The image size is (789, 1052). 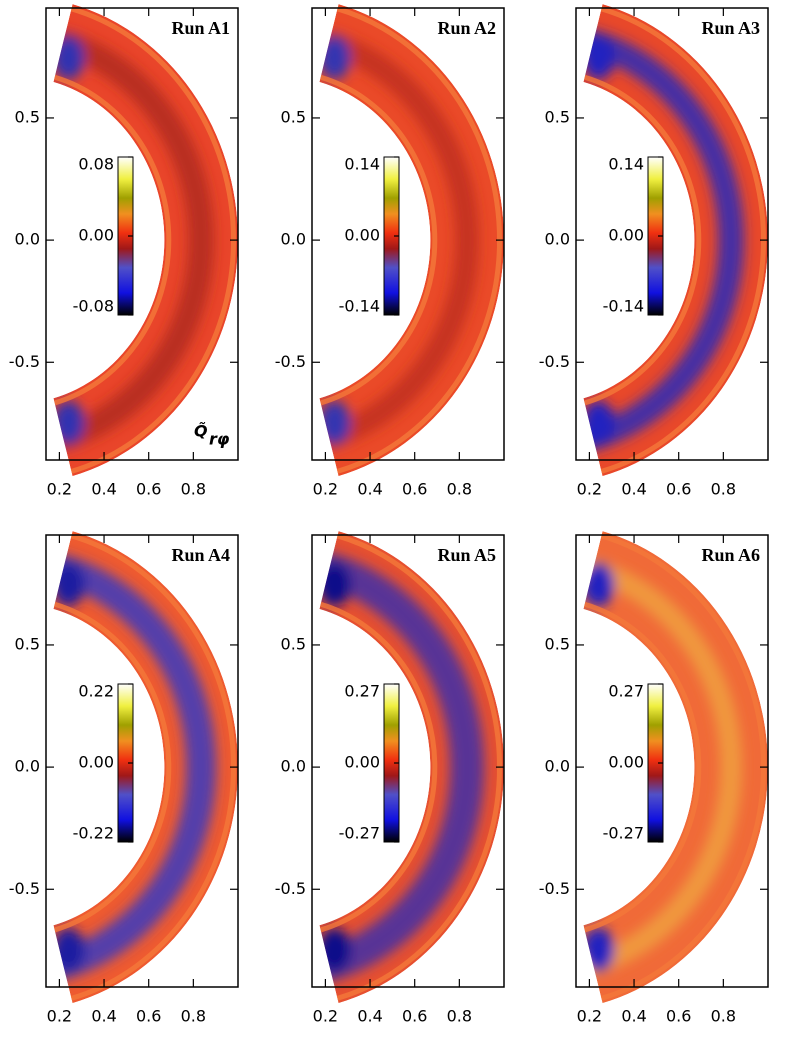 What do you see at coordinates (96, 164) in the screenshot?
I see `colorbar-label: 0.08` at bounding box center [96, 164].